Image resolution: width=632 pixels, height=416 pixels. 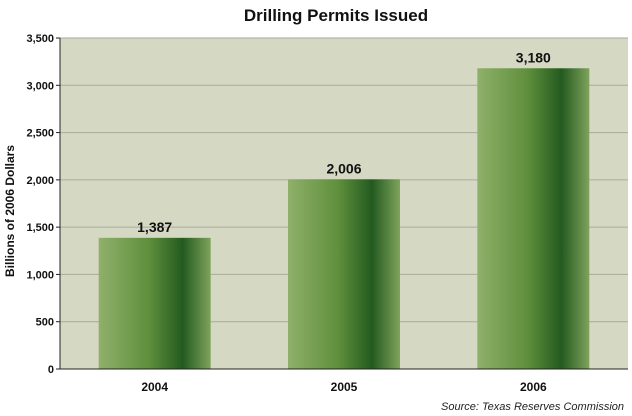 I want to click on y-tick-label: 2,500, so click(x=40, y=134).